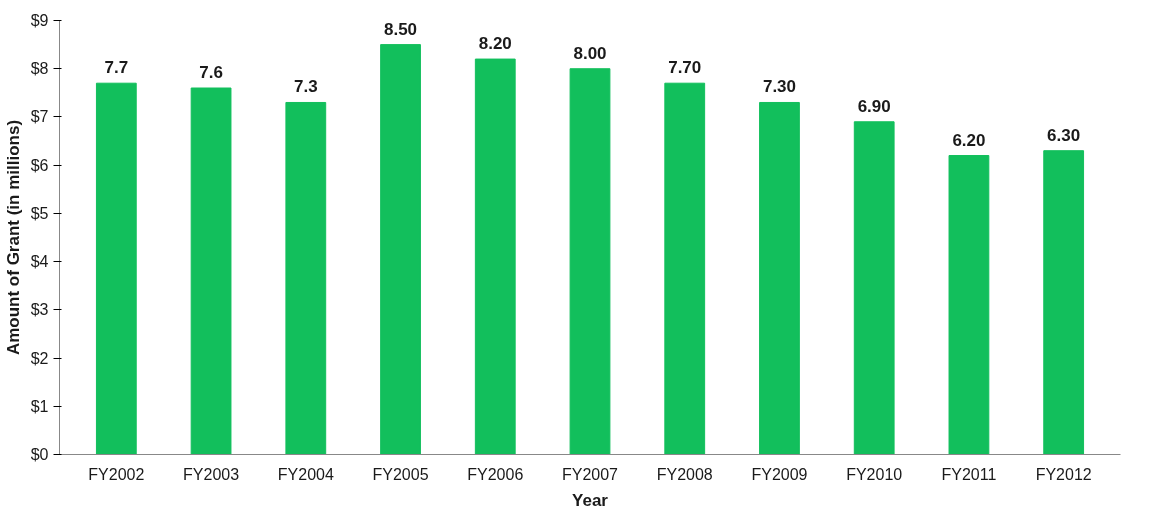 The height and width of the screenshot is (519, 1156). What do you see at coordinates (684, 474) in the screenshot?
I see `x-tick-label: FY2008` at bounding box center [684, 474].